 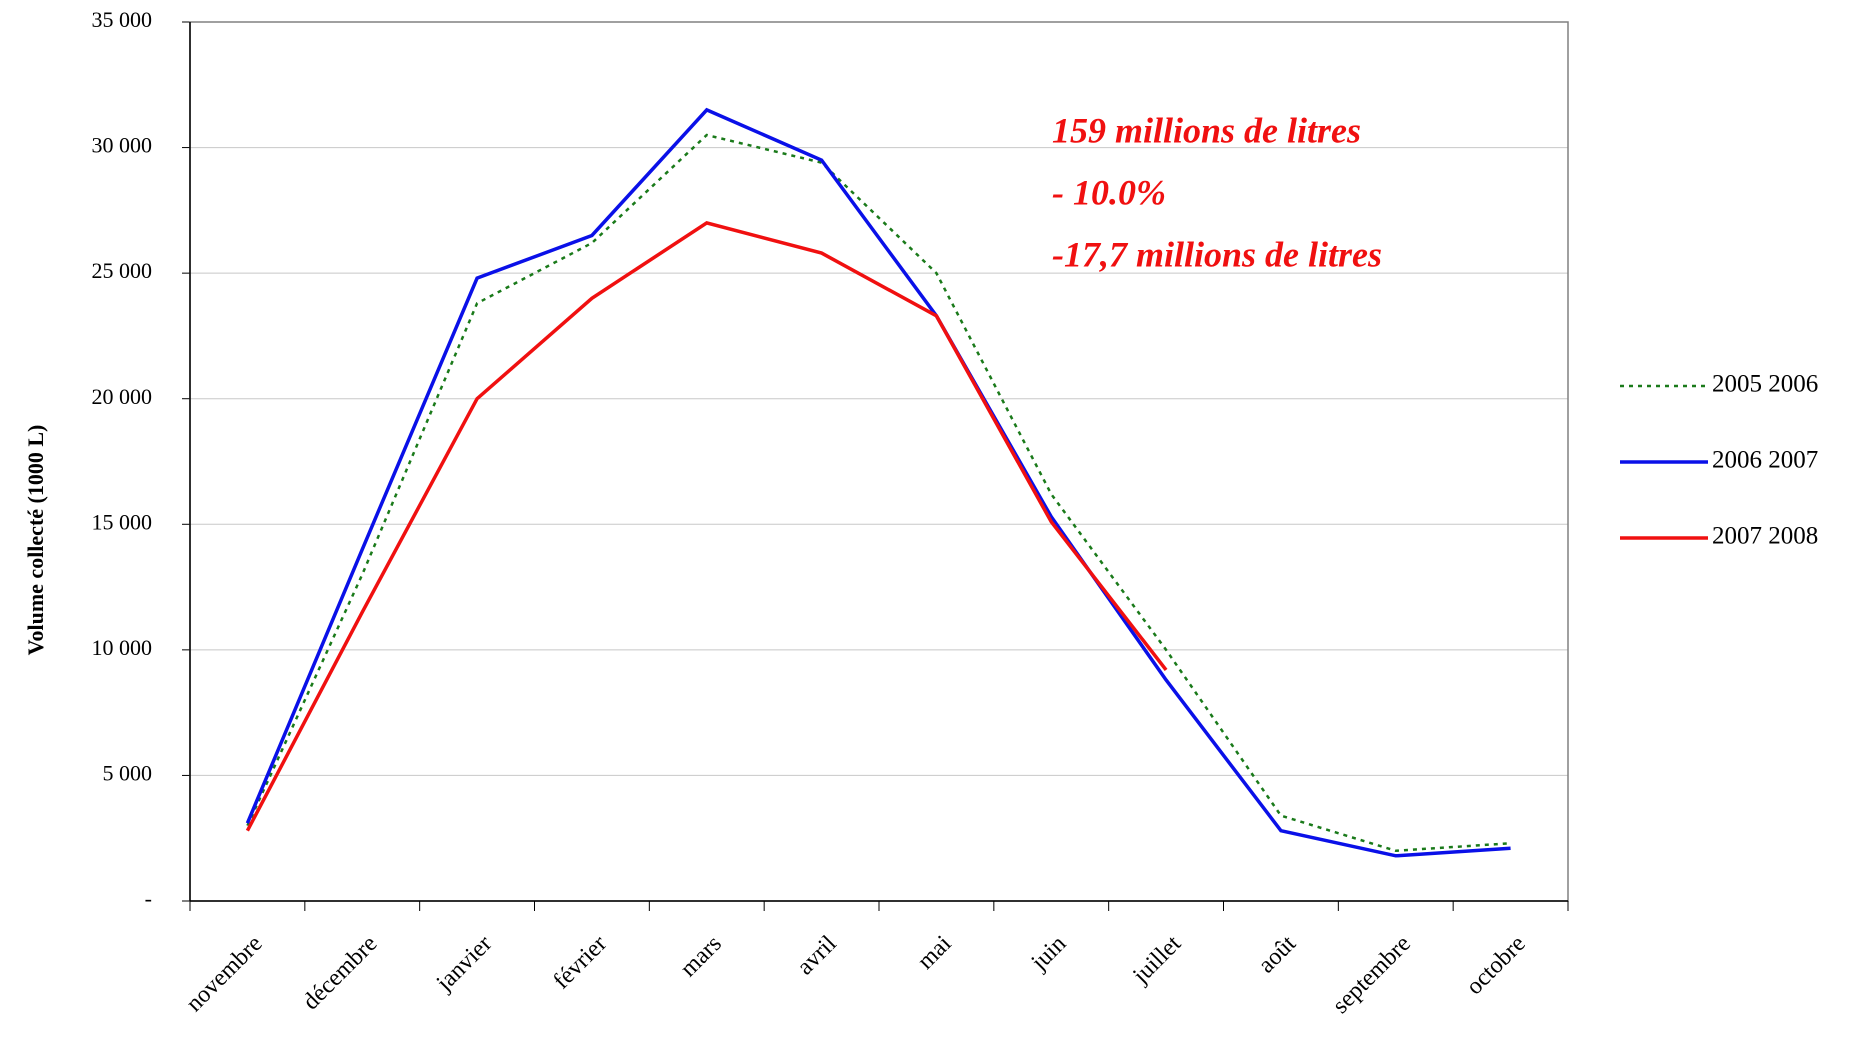 I want to click on y-tick-label: 15 000, so click(x=122, y=521).